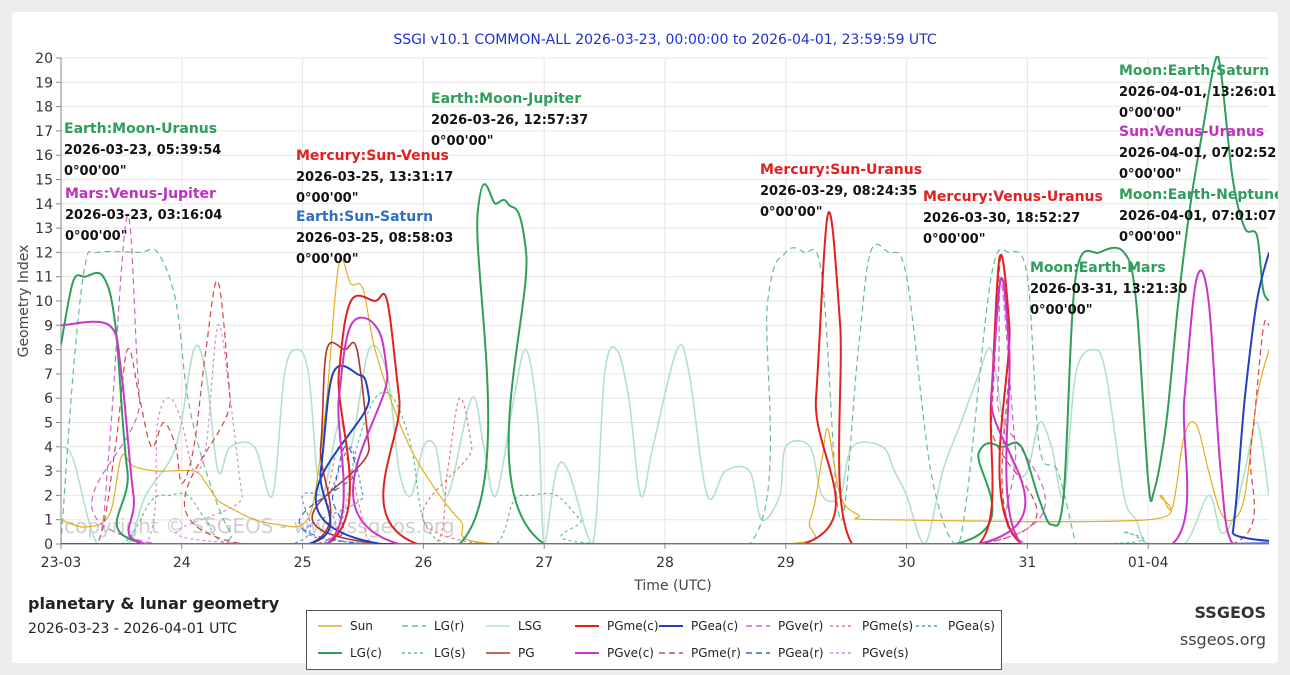 The height and width of the screenshot is (675, 1290). Describe the element at coordinates (544, 563) in the screenshot. I see `x-tick-label: 27` at that location.